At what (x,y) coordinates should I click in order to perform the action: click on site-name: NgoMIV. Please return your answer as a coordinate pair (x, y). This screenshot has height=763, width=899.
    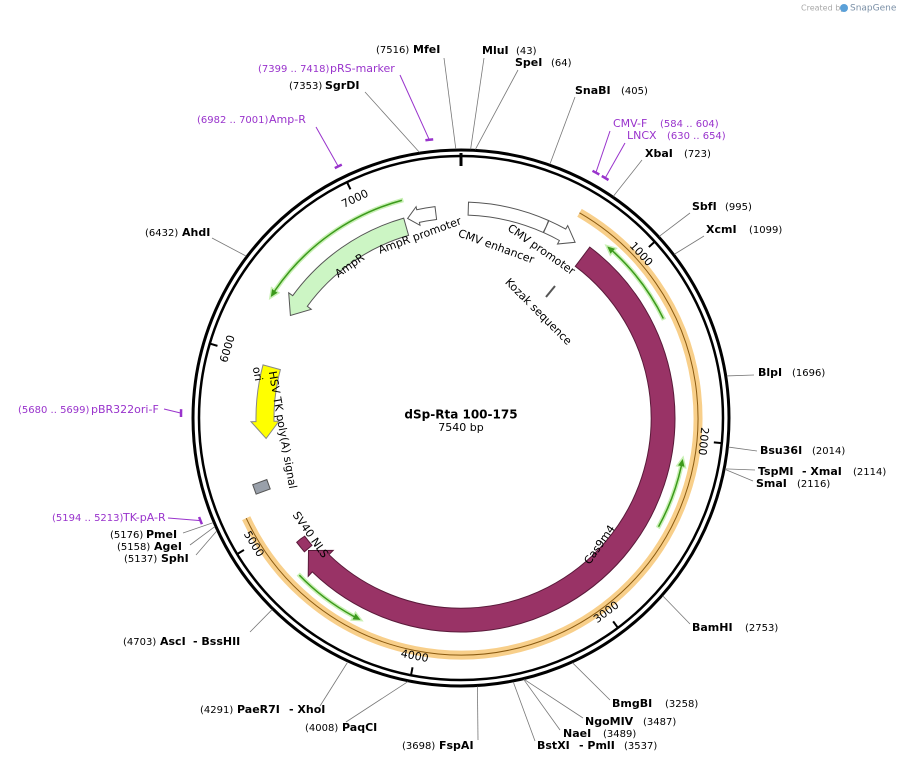
    Looking at the image, I should click on (609, 721).